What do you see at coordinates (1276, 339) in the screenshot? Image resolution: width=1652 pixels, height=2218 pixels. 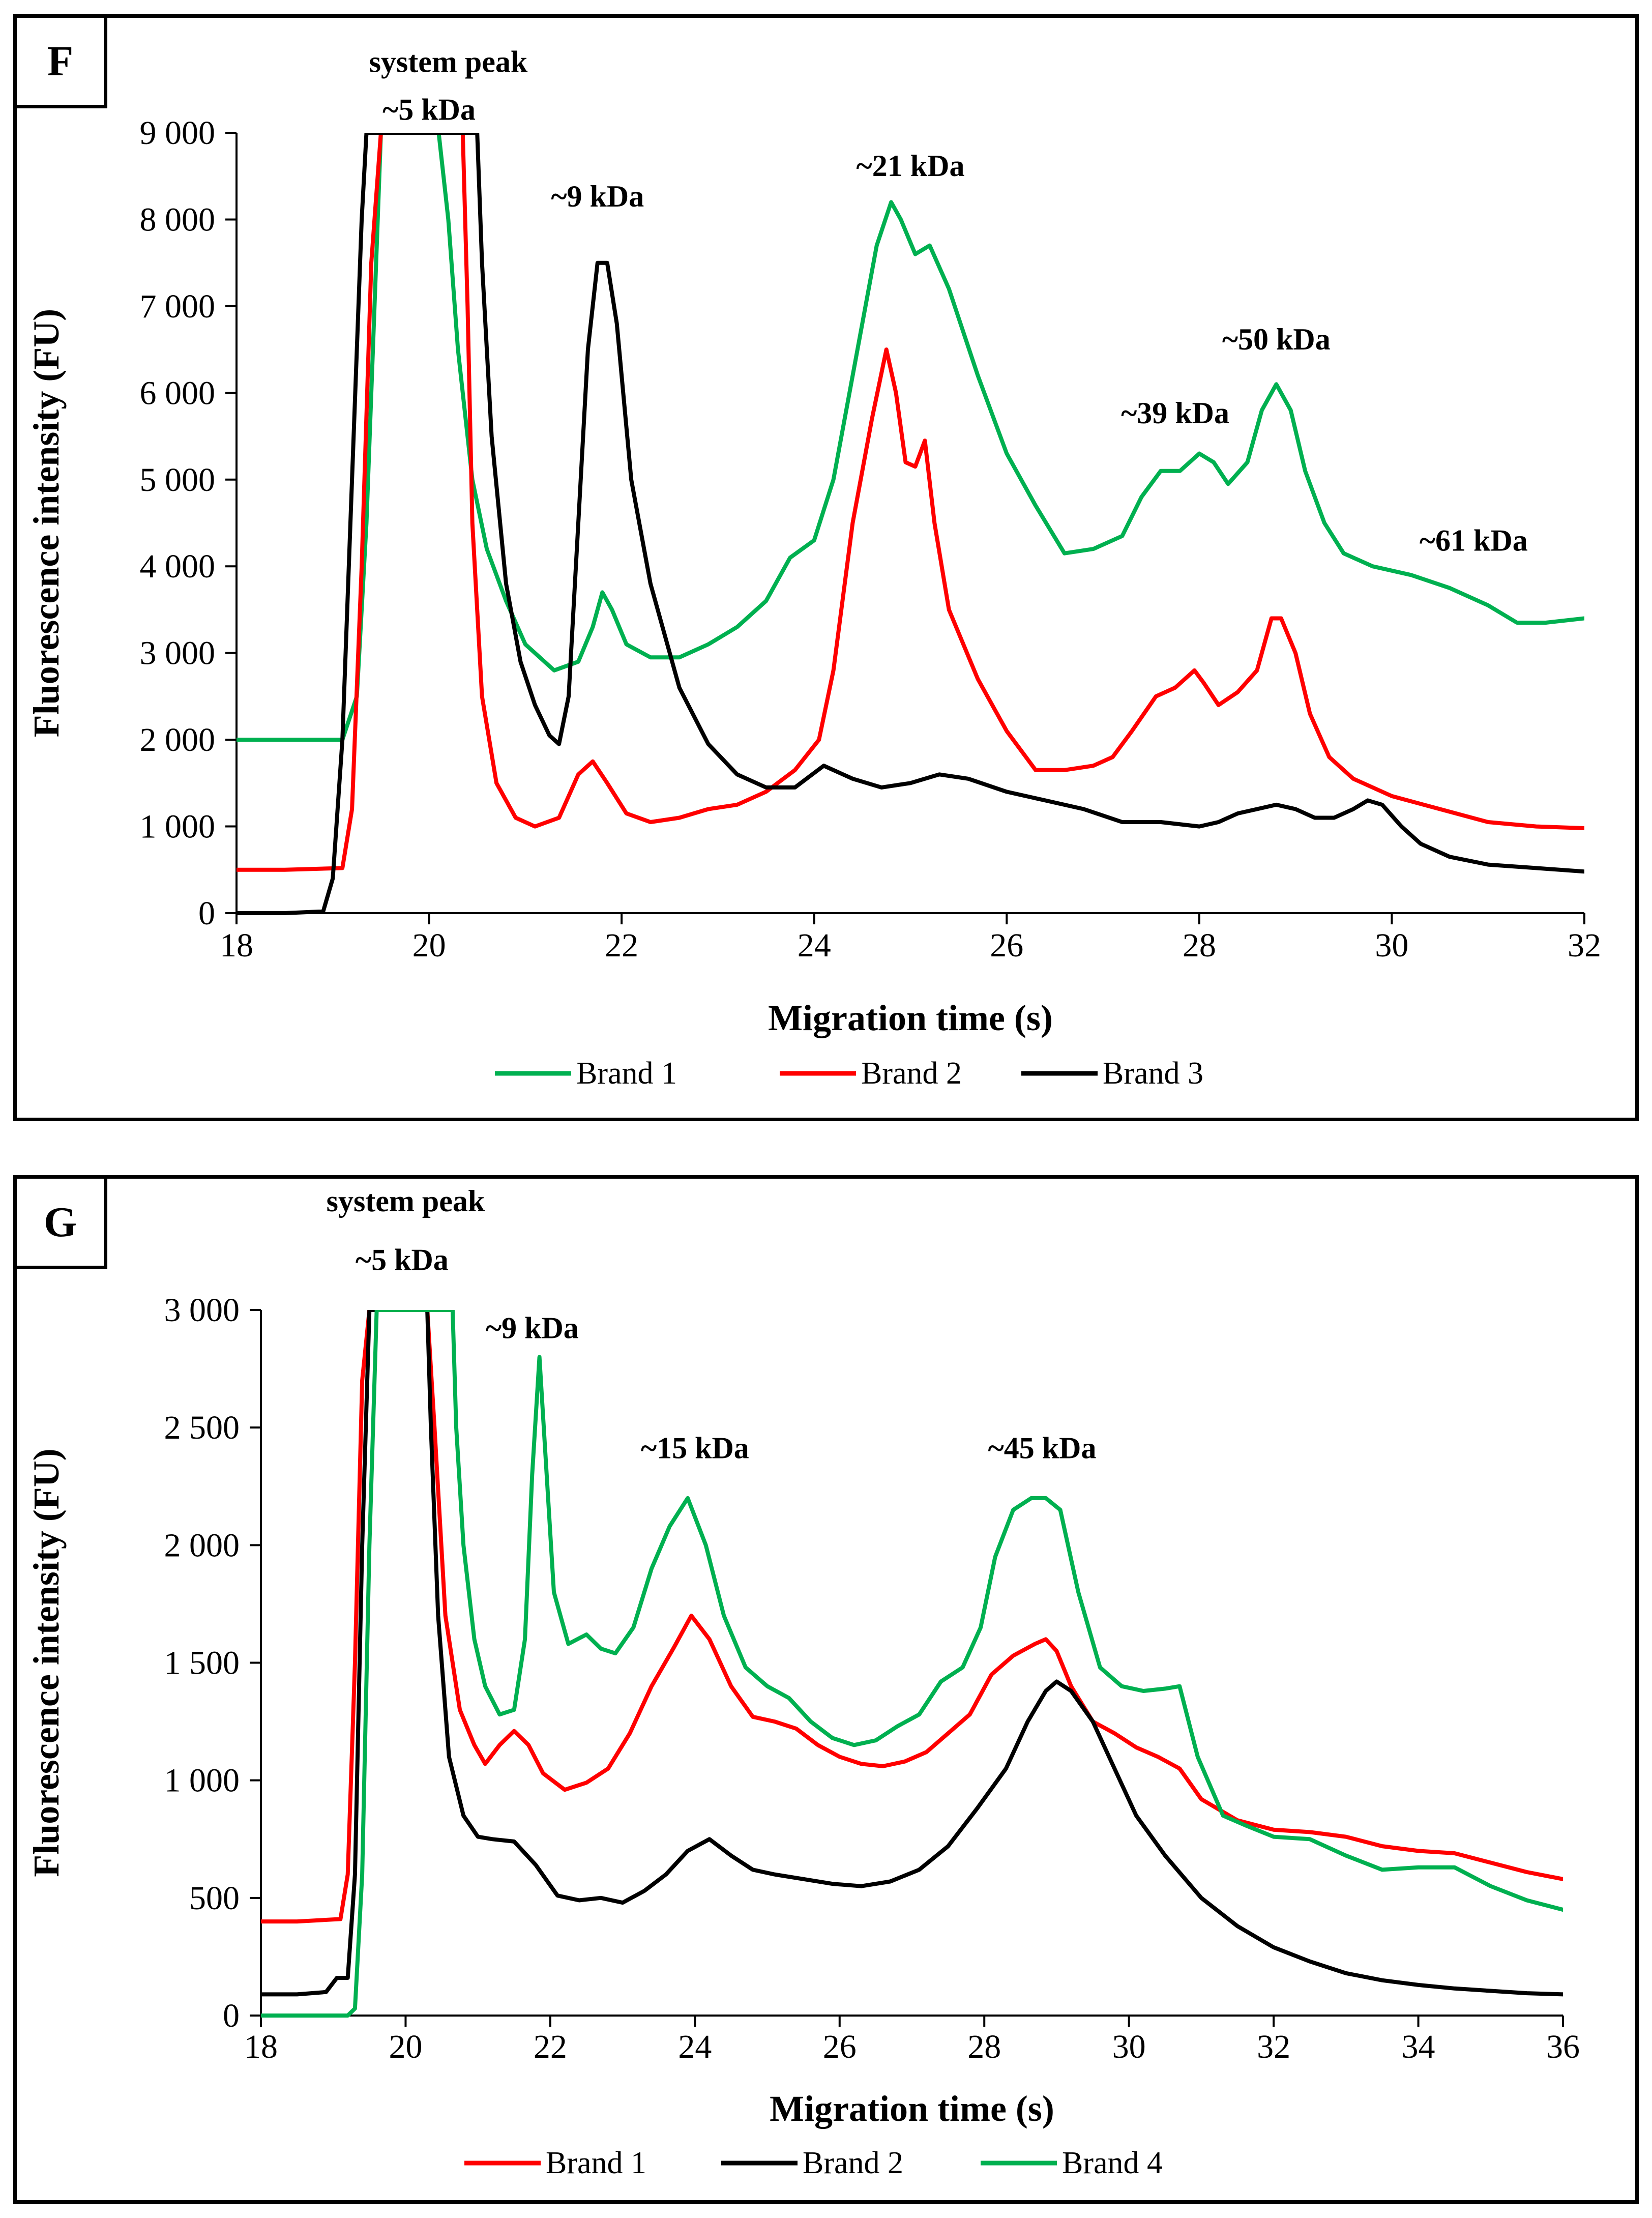 I see `peak-annotation: ~50 kDa` at bounding box center [1276, 339].